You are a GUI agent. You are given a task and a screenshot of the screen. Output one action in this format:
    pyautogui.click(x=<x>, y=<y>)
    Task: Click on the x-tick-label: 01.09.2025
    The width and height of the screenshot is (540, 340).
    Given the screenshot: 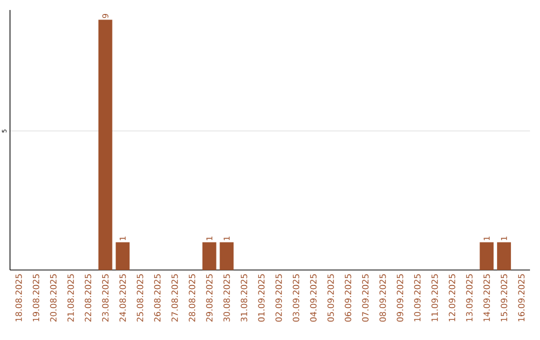 What is the action you would take?
    pyautogui.click(x=261, y=298)
    